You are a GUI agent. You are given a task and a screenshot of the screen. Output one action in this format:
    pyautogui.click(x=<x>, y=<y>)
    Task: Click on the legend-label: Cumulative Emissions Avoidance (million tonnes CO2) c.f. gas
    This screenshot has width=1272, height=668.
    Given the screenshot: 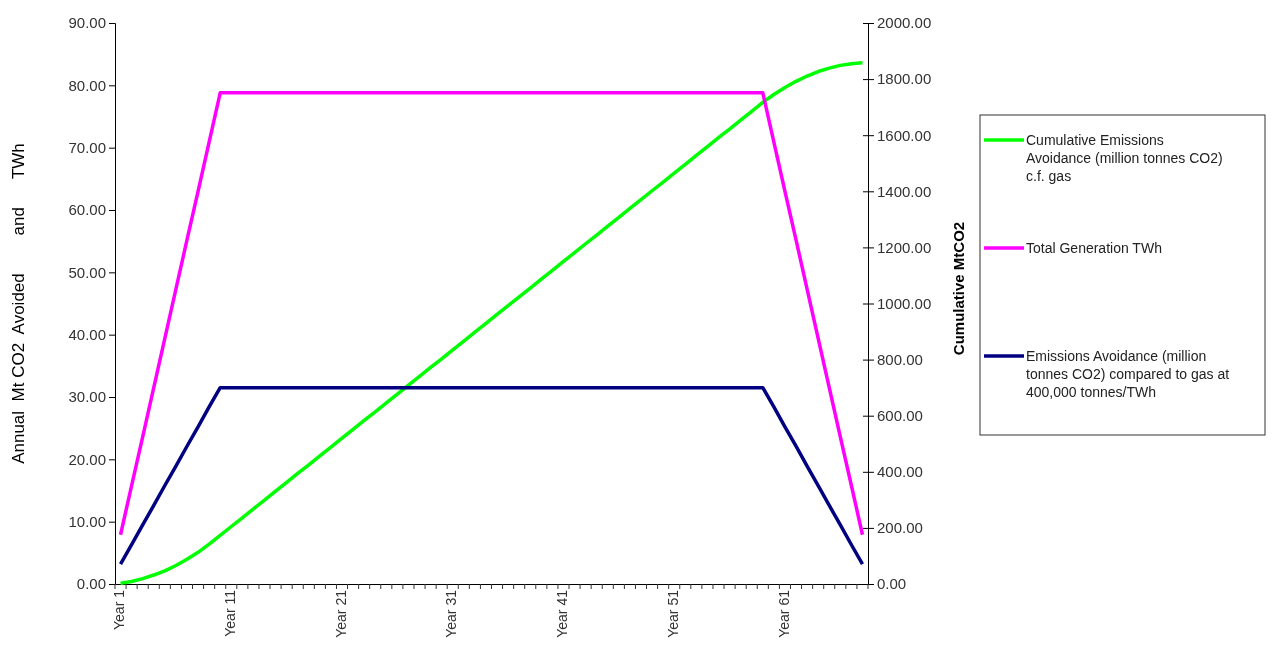 What is the action you would take?
    pyautogui.click(x=1124, y=158)
    